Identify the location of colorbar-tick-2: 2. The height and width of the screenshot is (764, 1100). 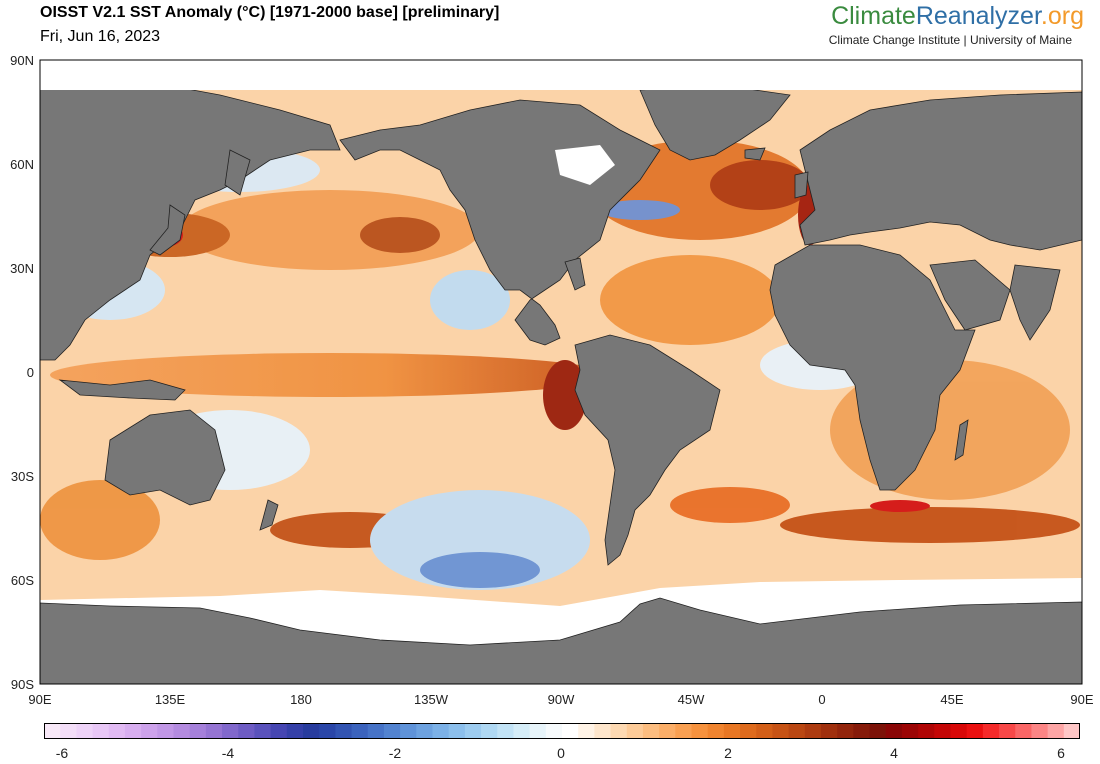
(728, 753).